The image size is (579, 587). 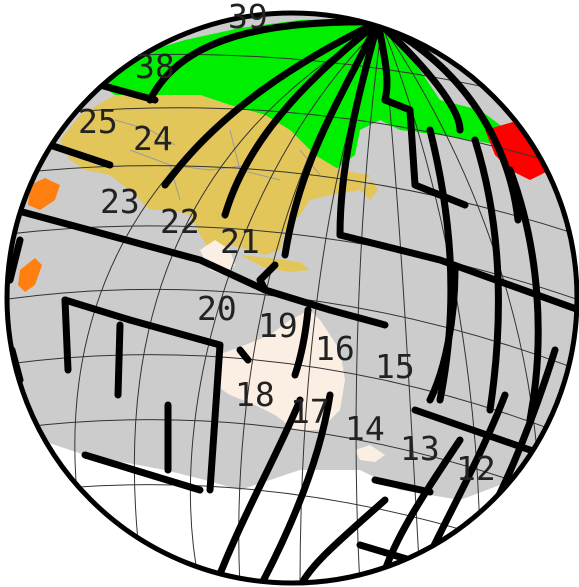 What do you see at coordinates (153, 138) in the screenshot?
I see `zone-label-24: 24` at bounding box center [153, 138].